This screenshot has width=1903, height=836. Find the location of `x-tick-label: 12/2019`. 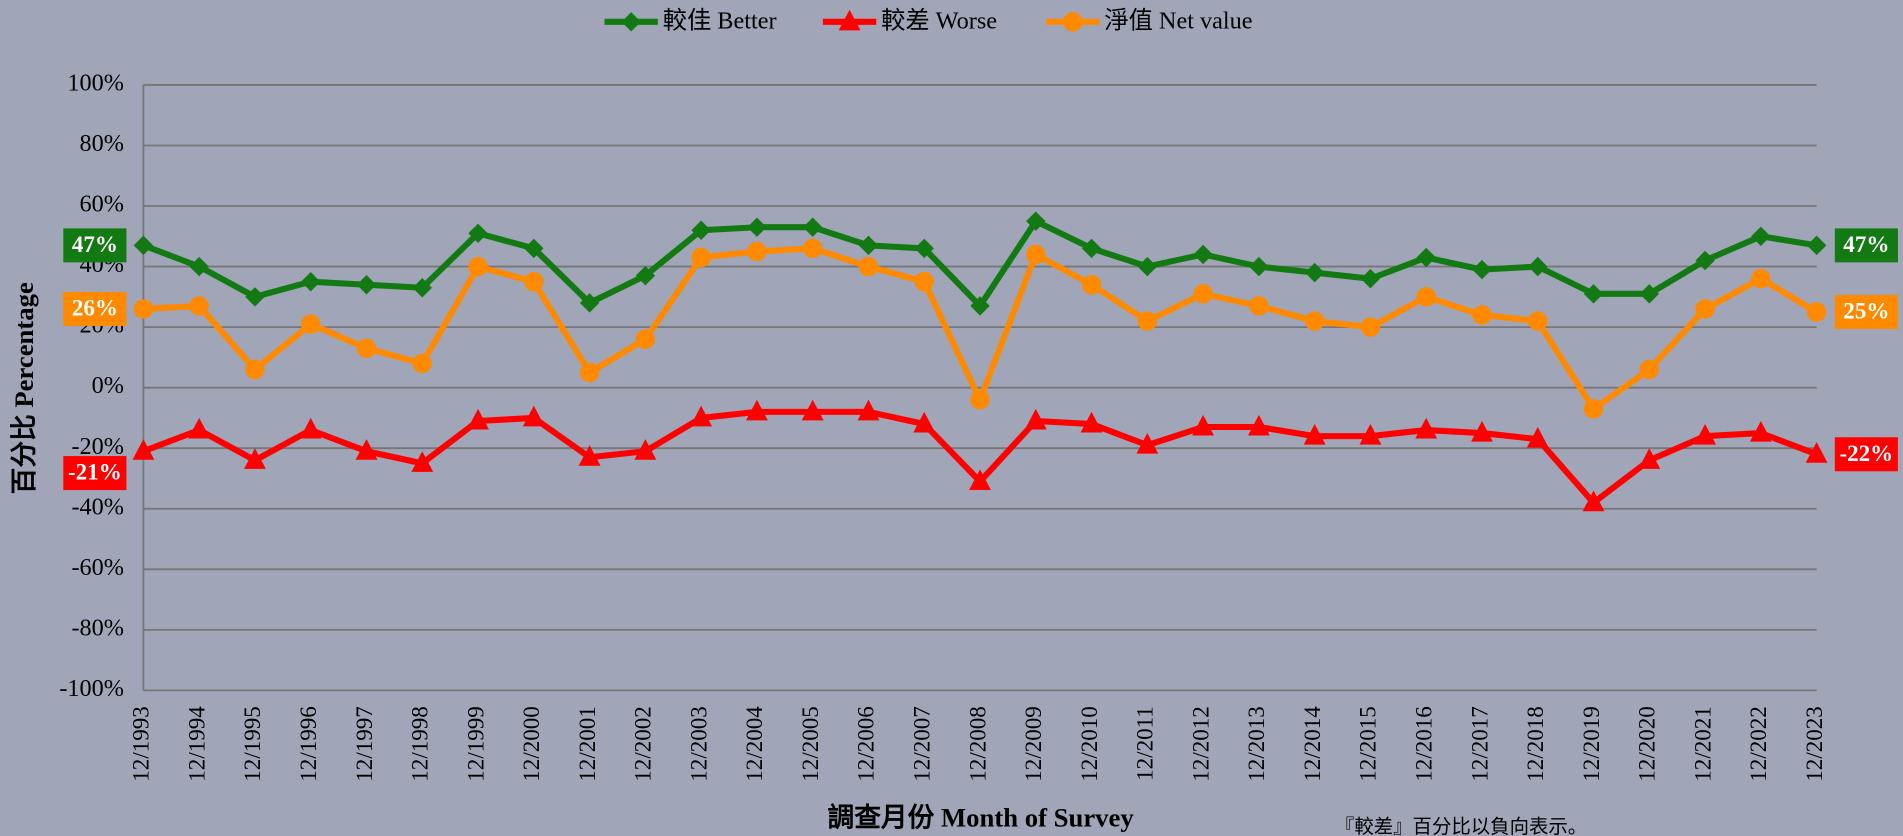

x-tick-label: 12/2019 is located at coordinates (1591, 744).